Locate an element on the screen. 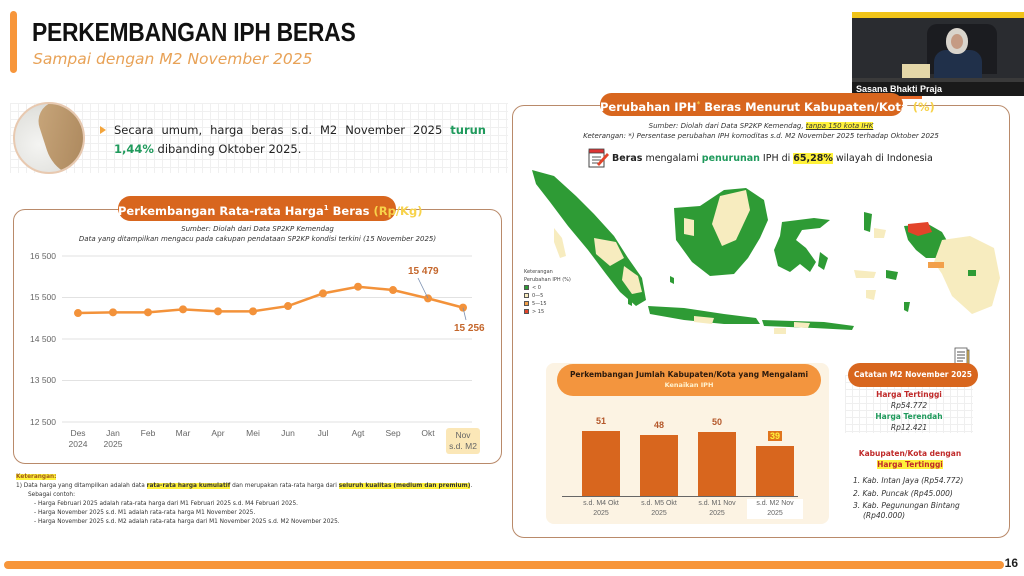  x-tick: Des 2024 is located at coordinates (78, 438).